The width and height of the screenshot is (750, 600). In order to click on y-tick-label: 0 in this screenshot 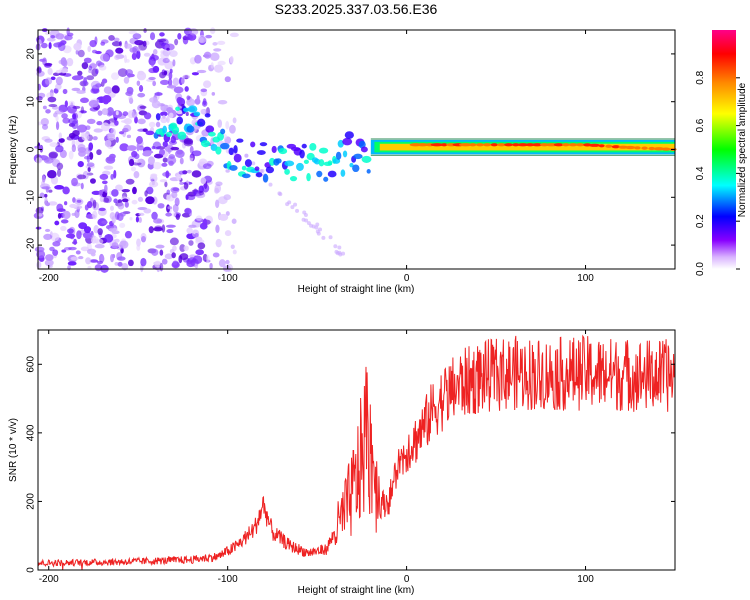, I will do `click(31, 149)`.